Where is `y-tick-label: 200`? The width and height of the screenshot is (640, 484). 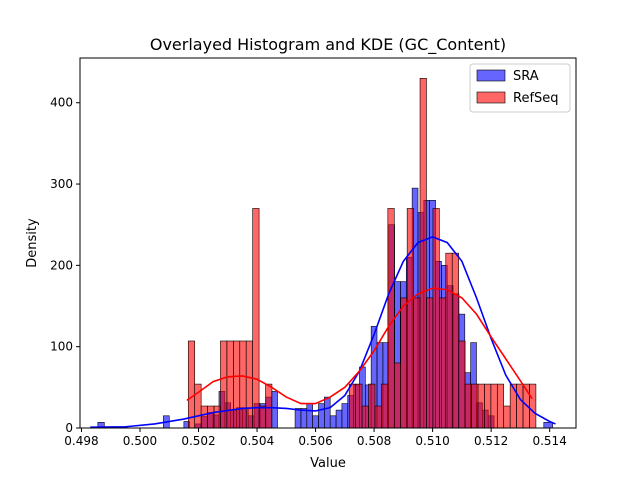
y-tick-label: 200 is located at coordinates (61, 265).